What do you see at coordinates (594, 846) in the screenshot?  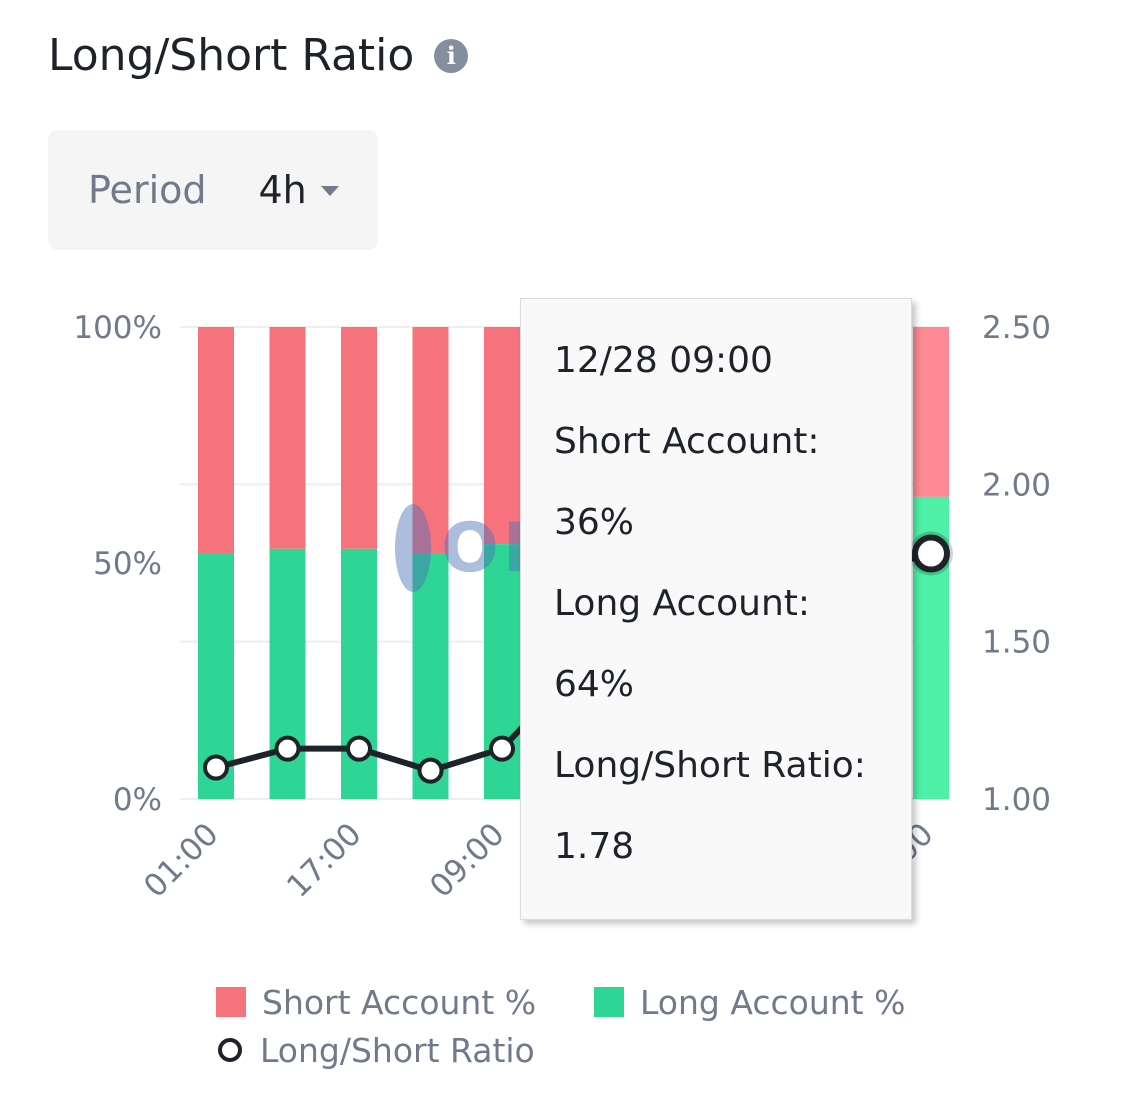 I see `tooltip-ratio-value: 1.78` at bounding box center [594, 846].